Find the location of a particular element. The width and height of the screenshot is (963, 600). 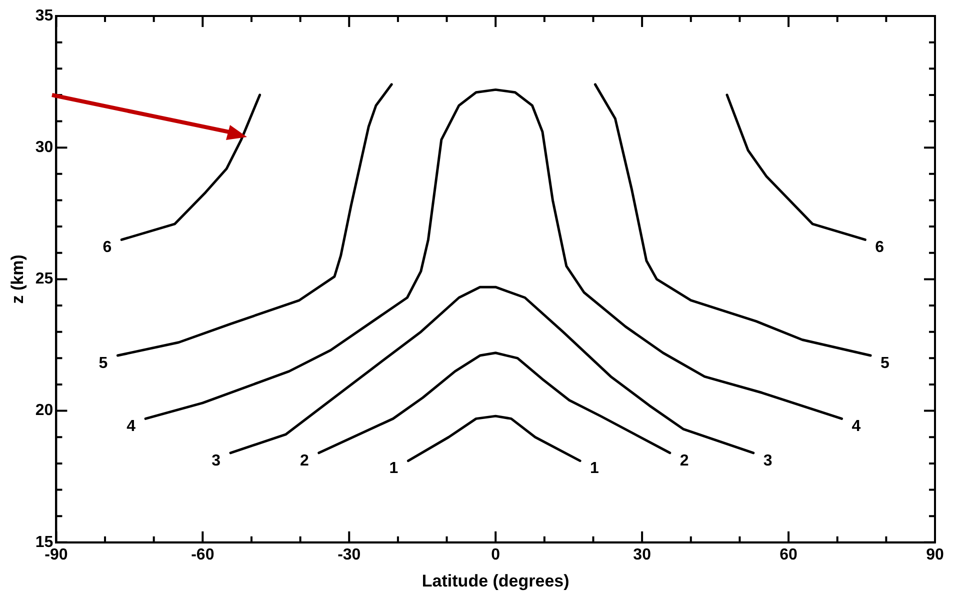

text: 5 is located at coordinates (885, 363).